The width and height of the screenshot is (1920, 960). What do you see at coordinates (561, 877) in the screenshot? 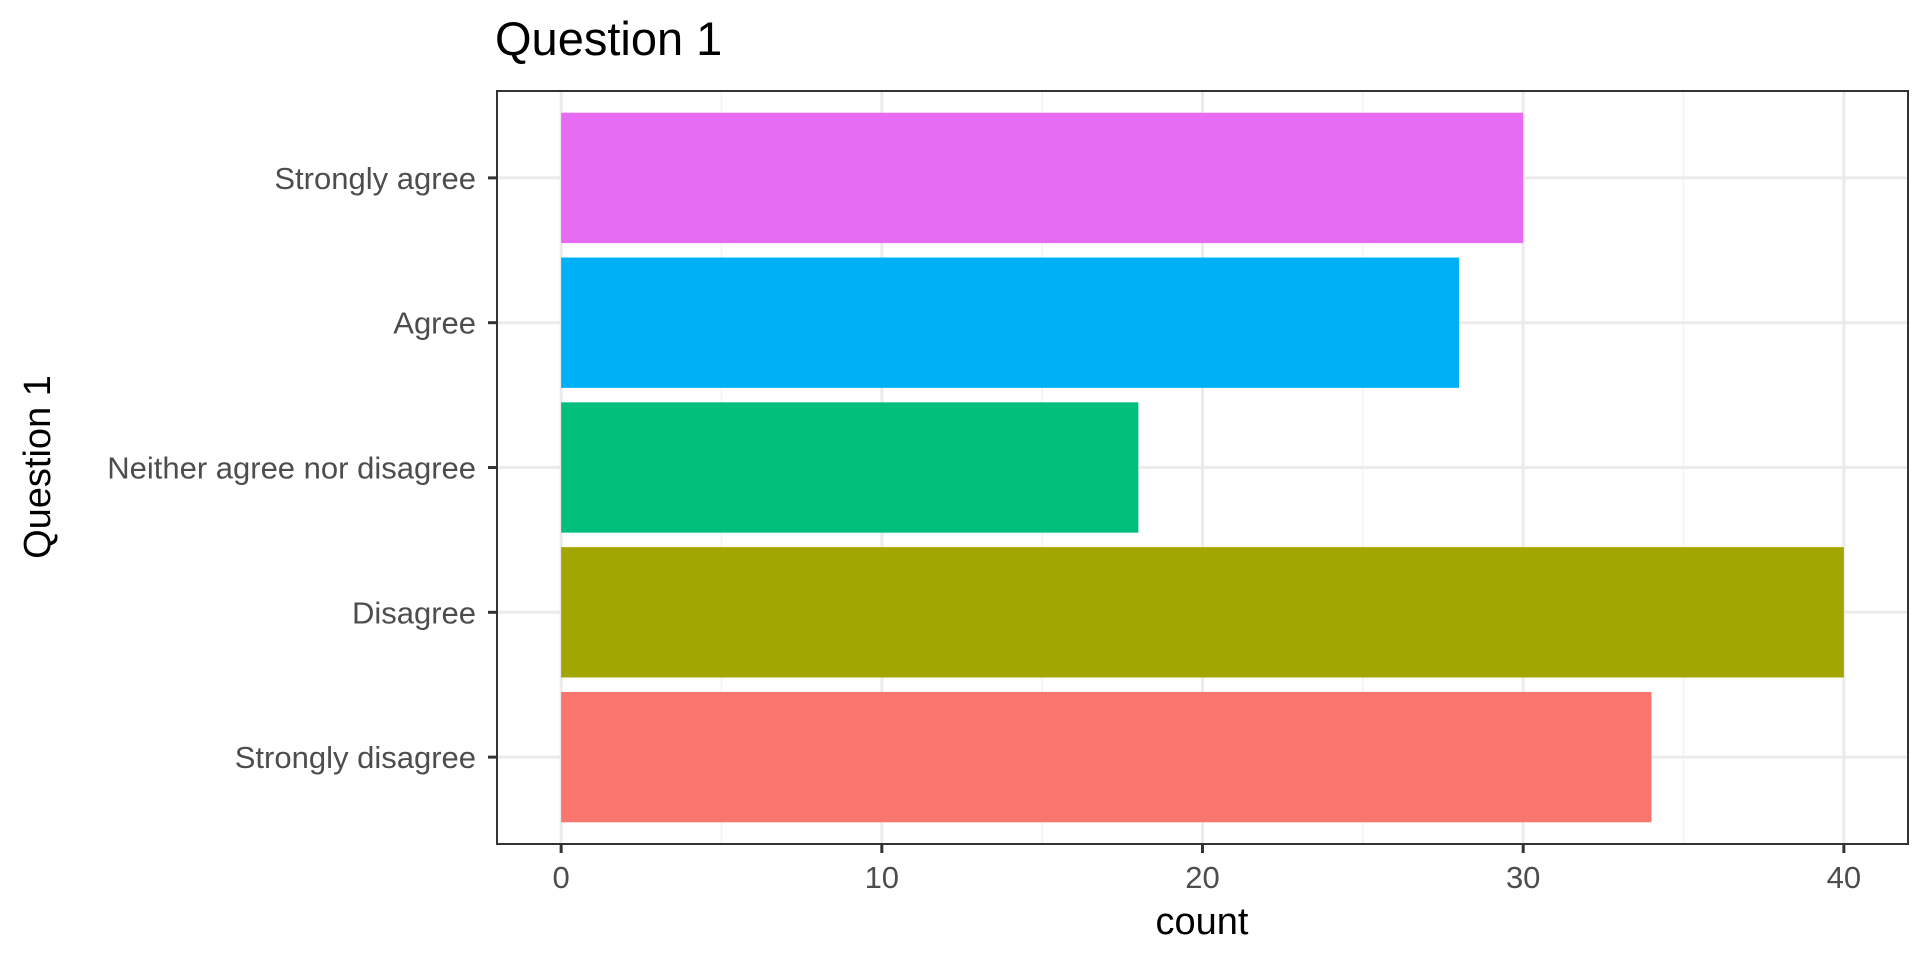
I see `x-tick-label: 0` at bounding box center [561, 877].